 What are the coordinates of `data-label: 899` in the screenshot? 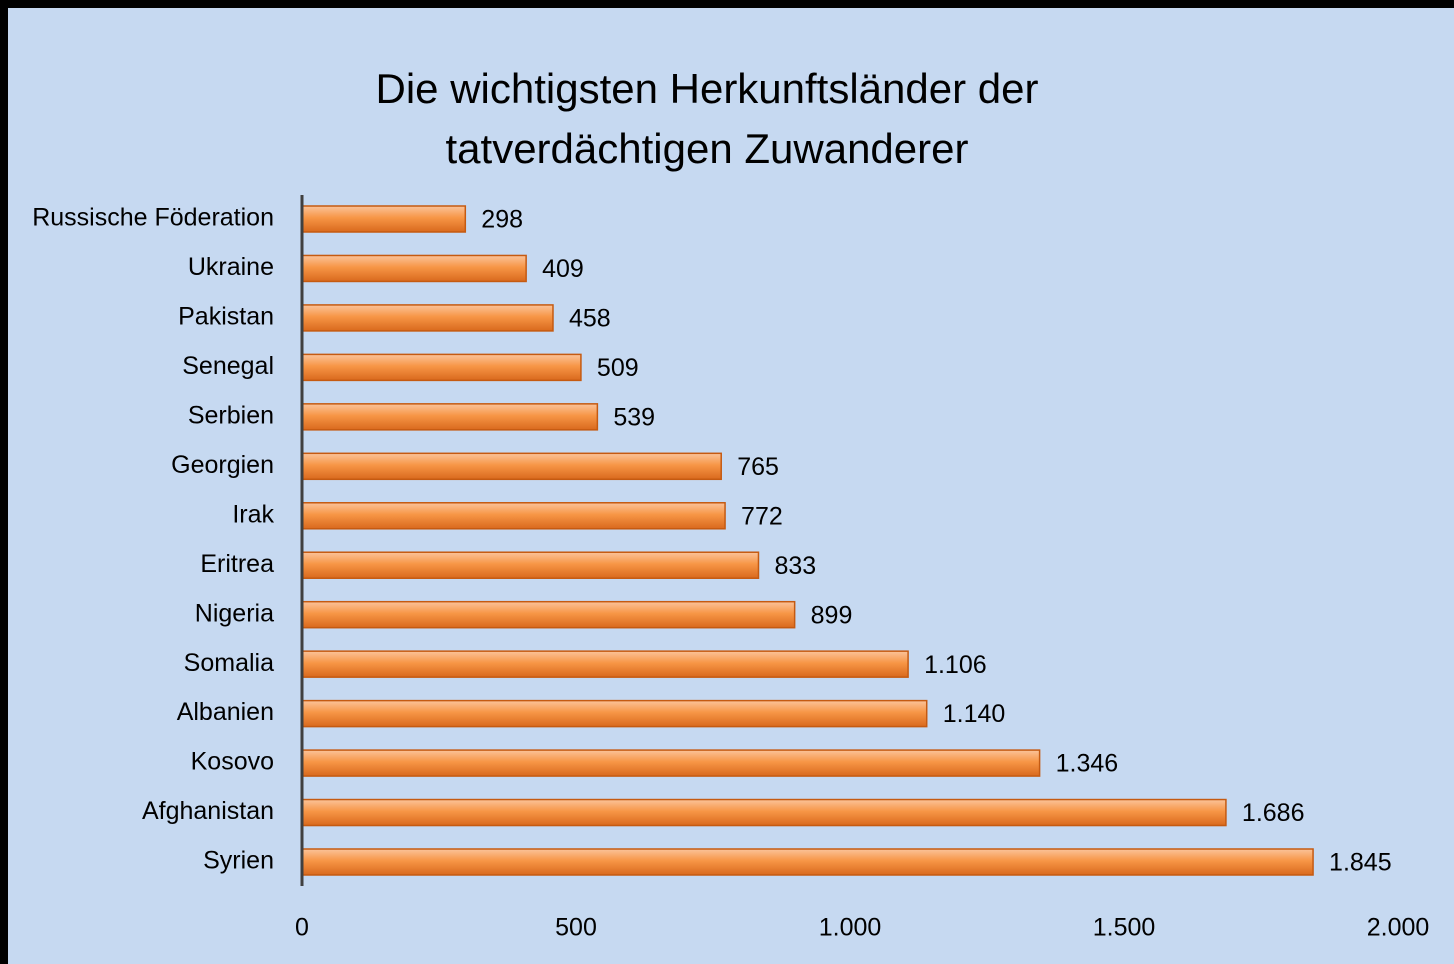 It's located at (832, 615).